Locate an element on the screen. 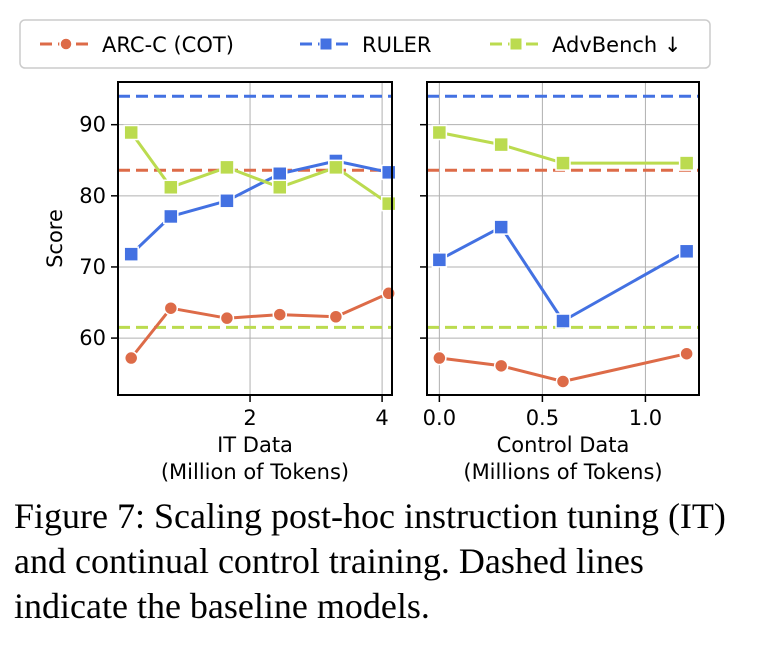 The height and width of the screenshot is (646, 764). legend-label-advbench: AdvBench ↓ is located at coordinates (617, 45).